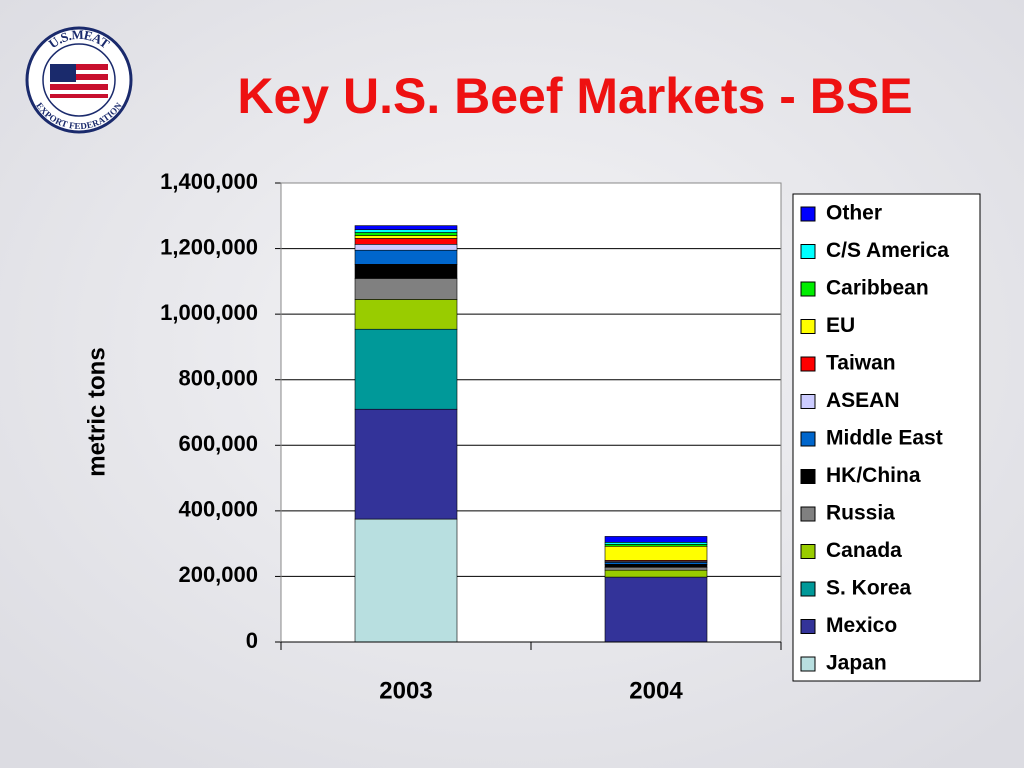 This screenshot has width=1024, height=768. Describe the element at coordinates (96, 411) in the screenshot. I see `y-axis-label: metric tons` at that location.